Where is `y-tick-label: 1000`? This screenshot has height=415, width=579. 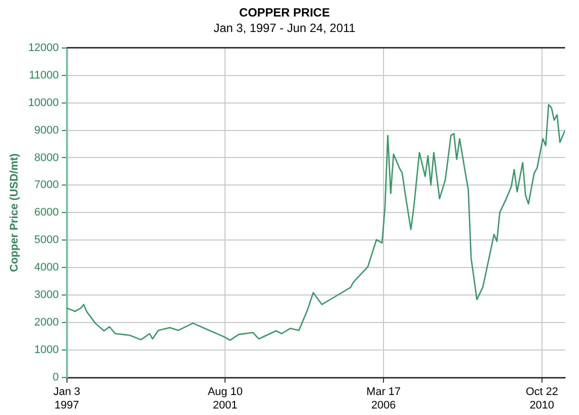
y-tick-label: 1000 is located at coordinates (46, 350).